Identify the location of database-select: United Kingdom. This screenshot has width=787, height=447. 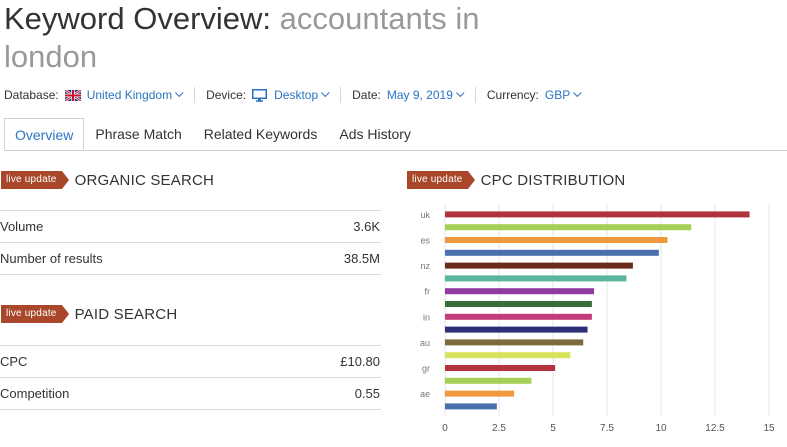
(124, 95).